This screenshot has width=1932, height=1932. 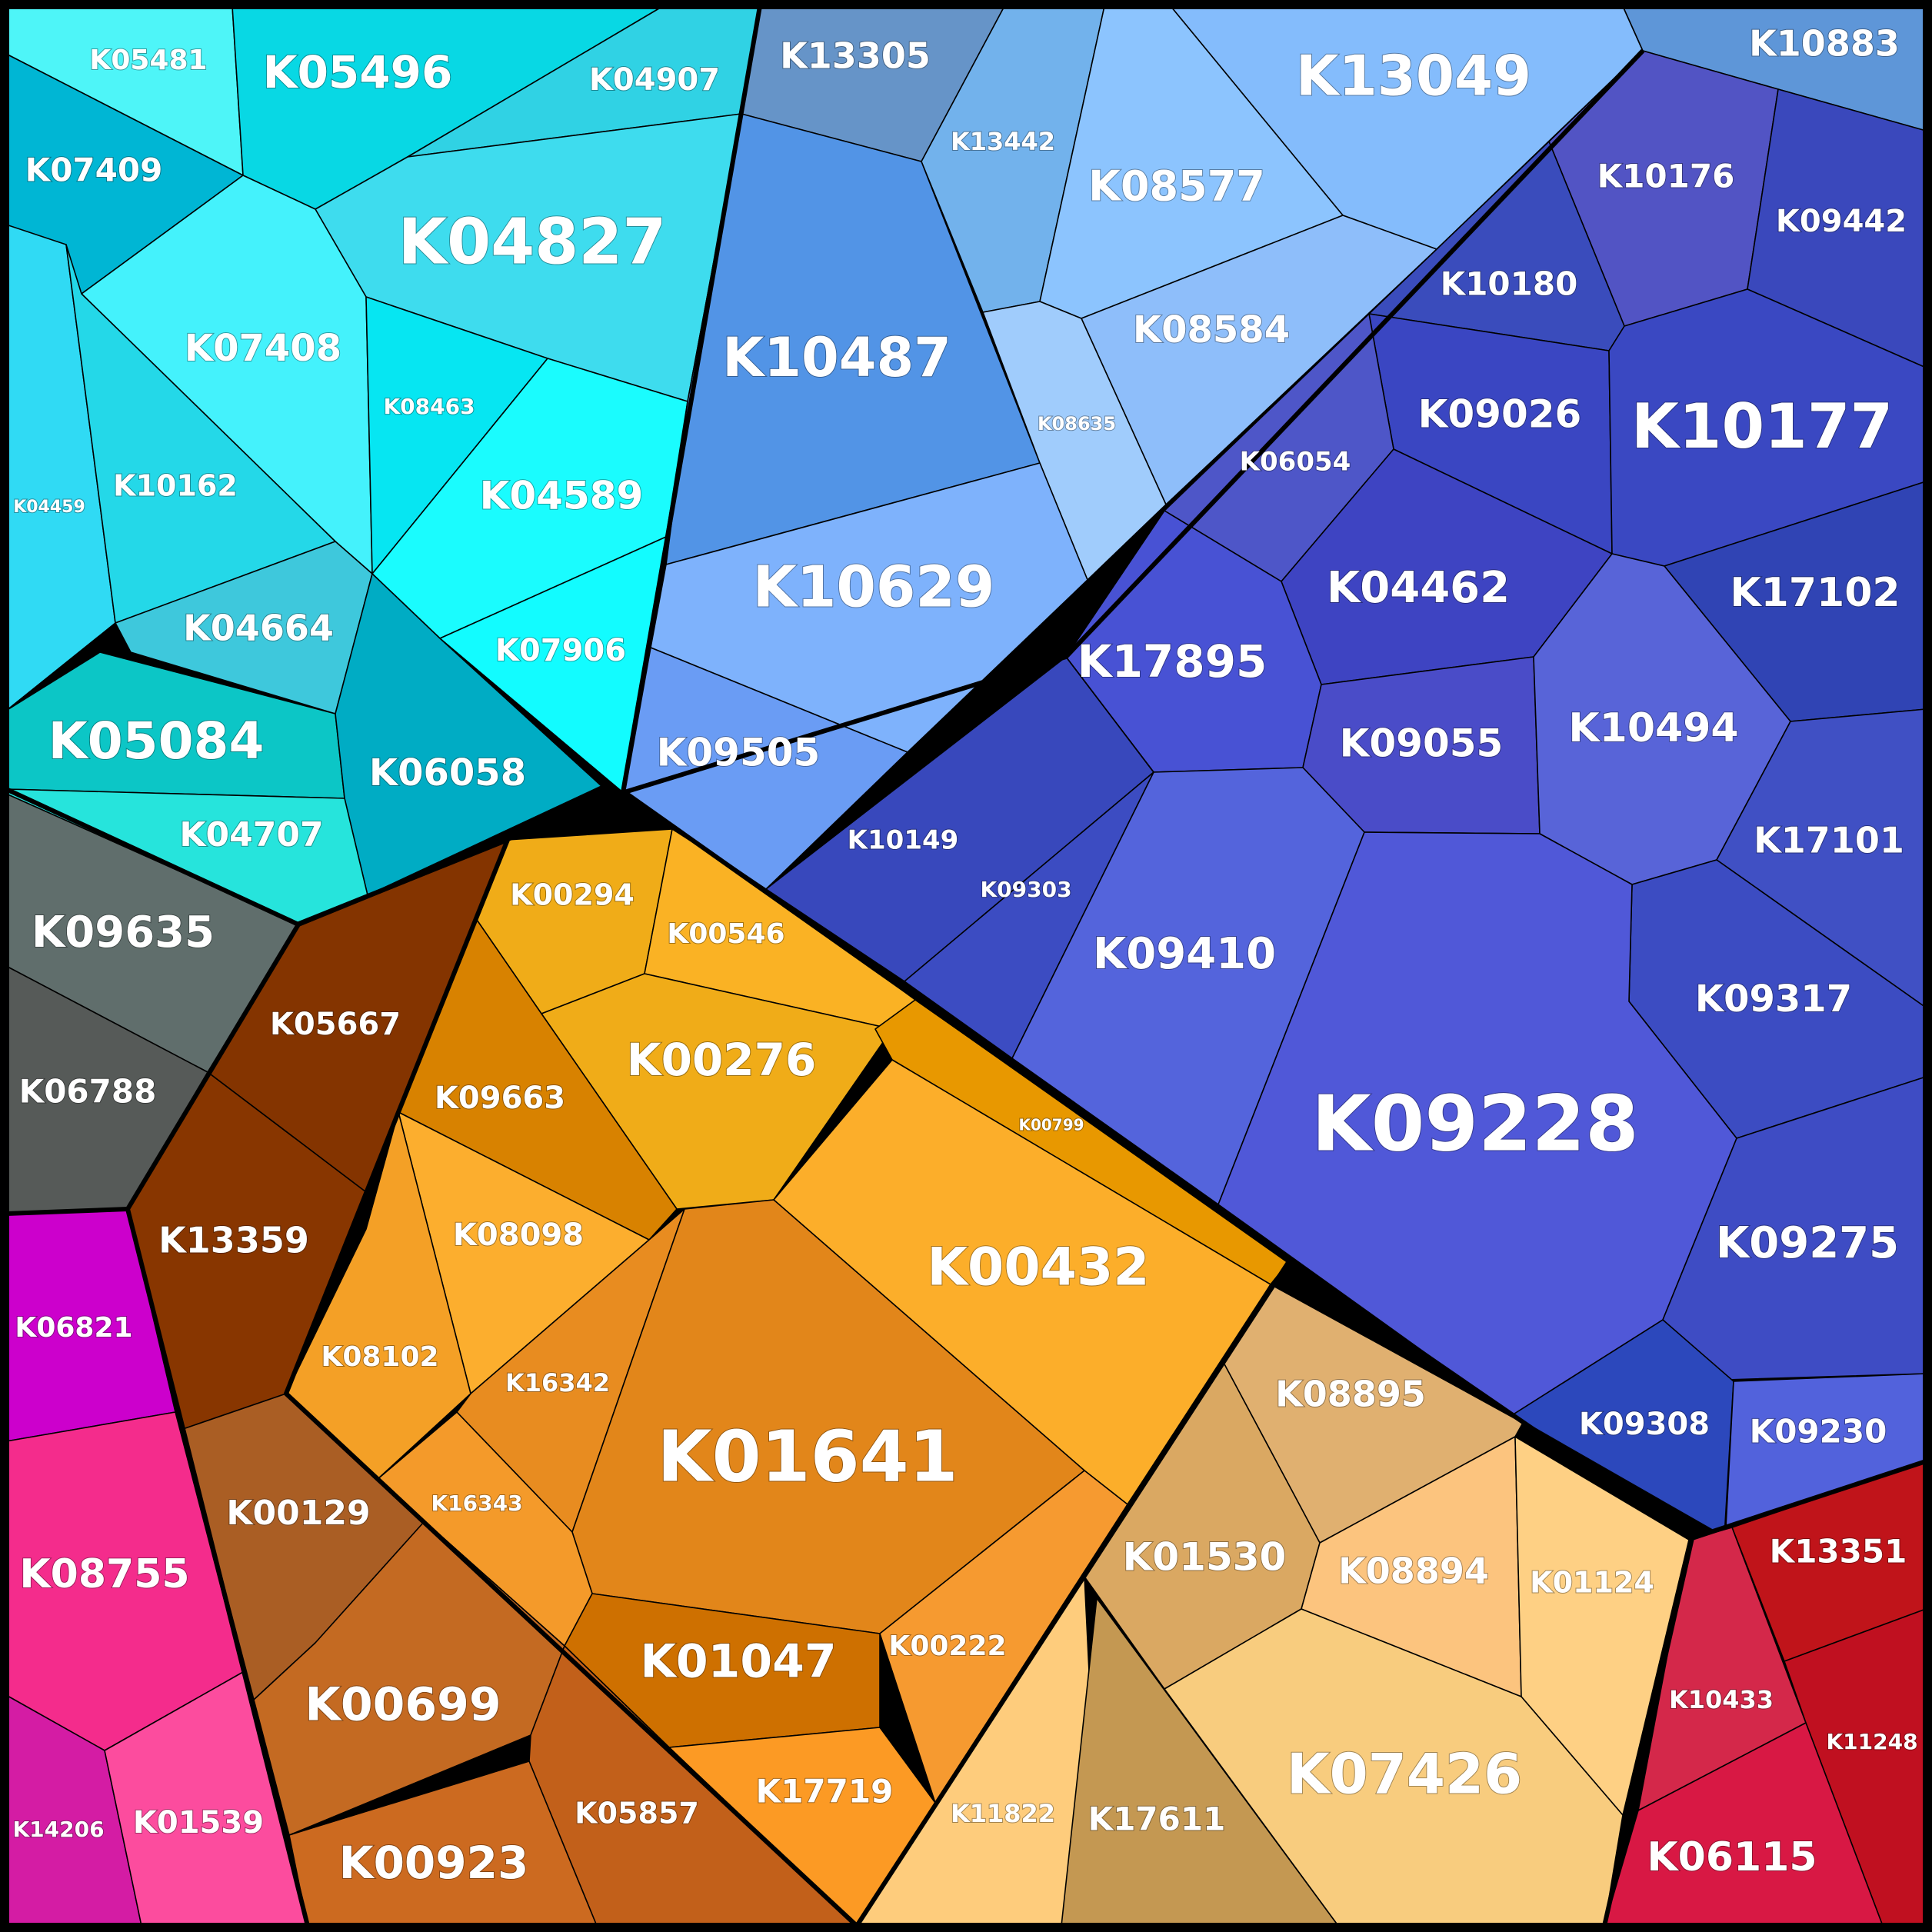 I want to click on cell-label-k09317: K09317, so click(x=1773, y=999).